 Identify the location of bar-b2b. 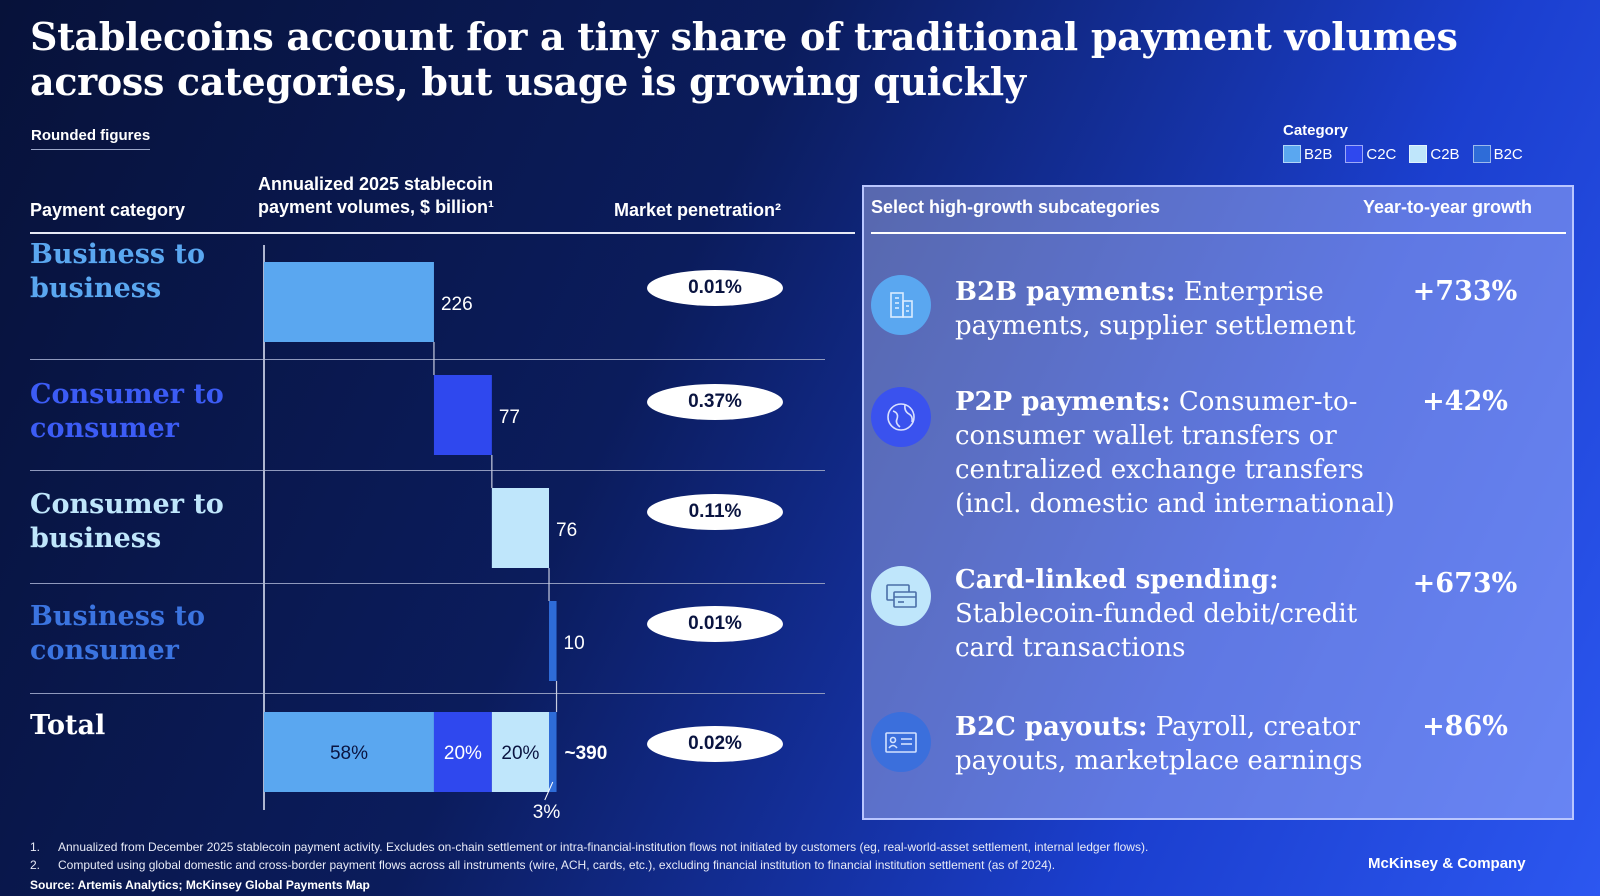
(349, 302).